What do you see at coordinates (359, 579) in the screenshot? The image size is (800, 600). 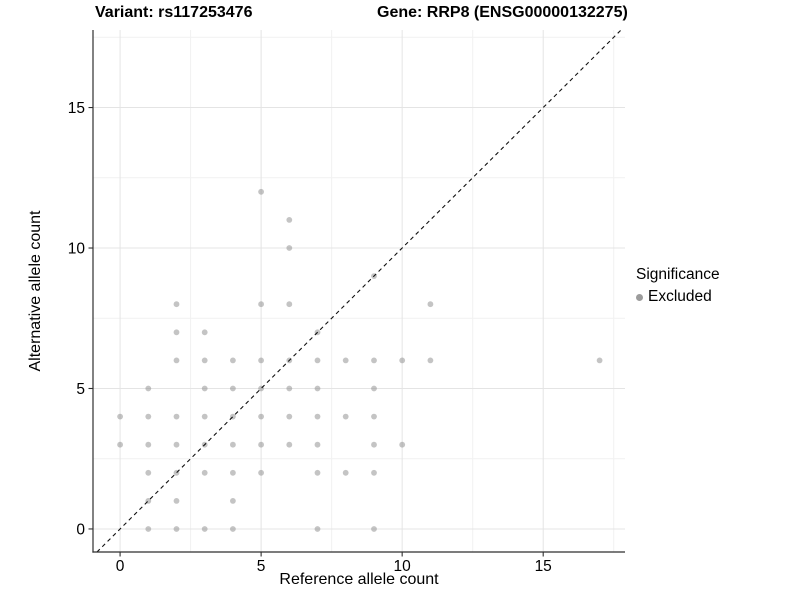 I see `x-axis-label: Reference allele count` at bounding box center [359, 579].